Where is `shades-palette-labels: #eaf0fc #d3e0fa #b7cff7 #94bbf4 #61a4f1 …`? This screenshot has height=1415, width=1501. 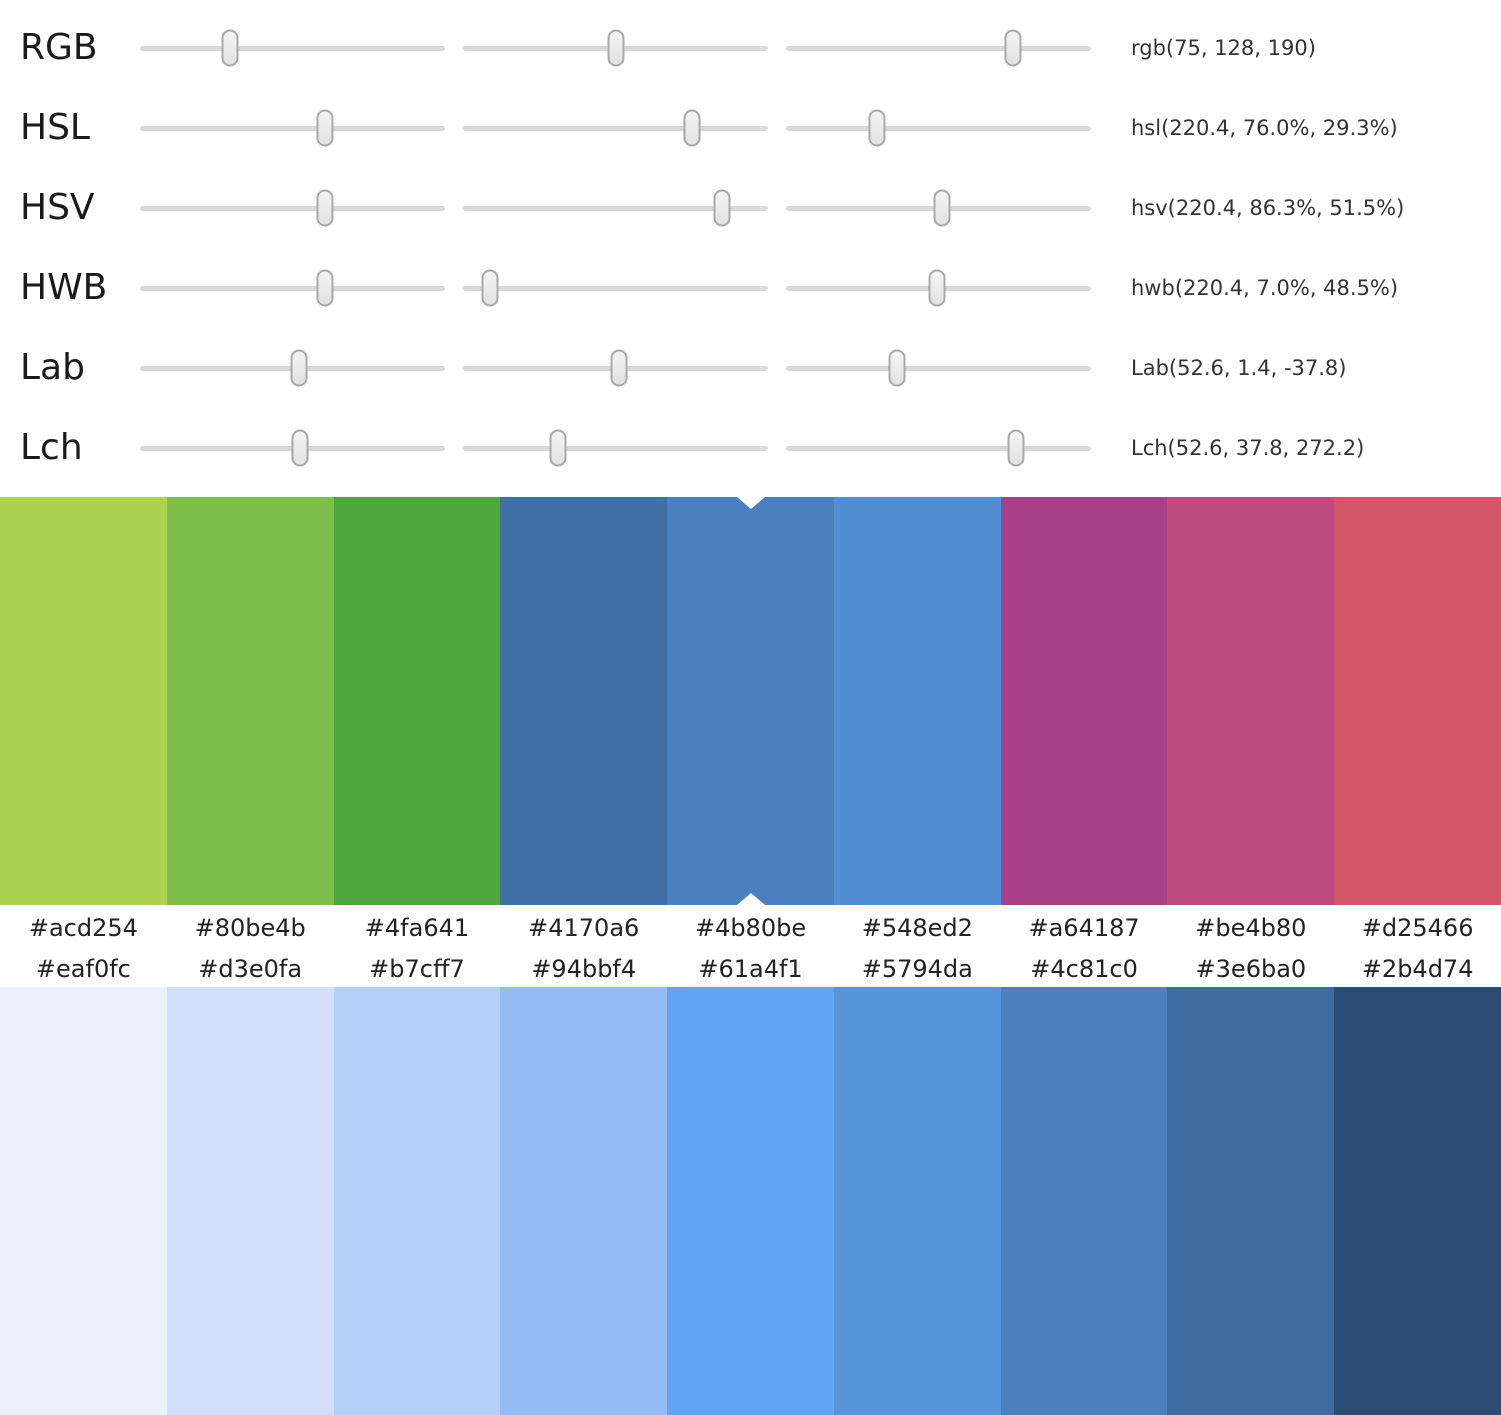 shades-palette-labels: #eaf0fc #d3e0fa #b7cff7 #94bbf4 #61a4f1 … is located at coordinates (750, 969).